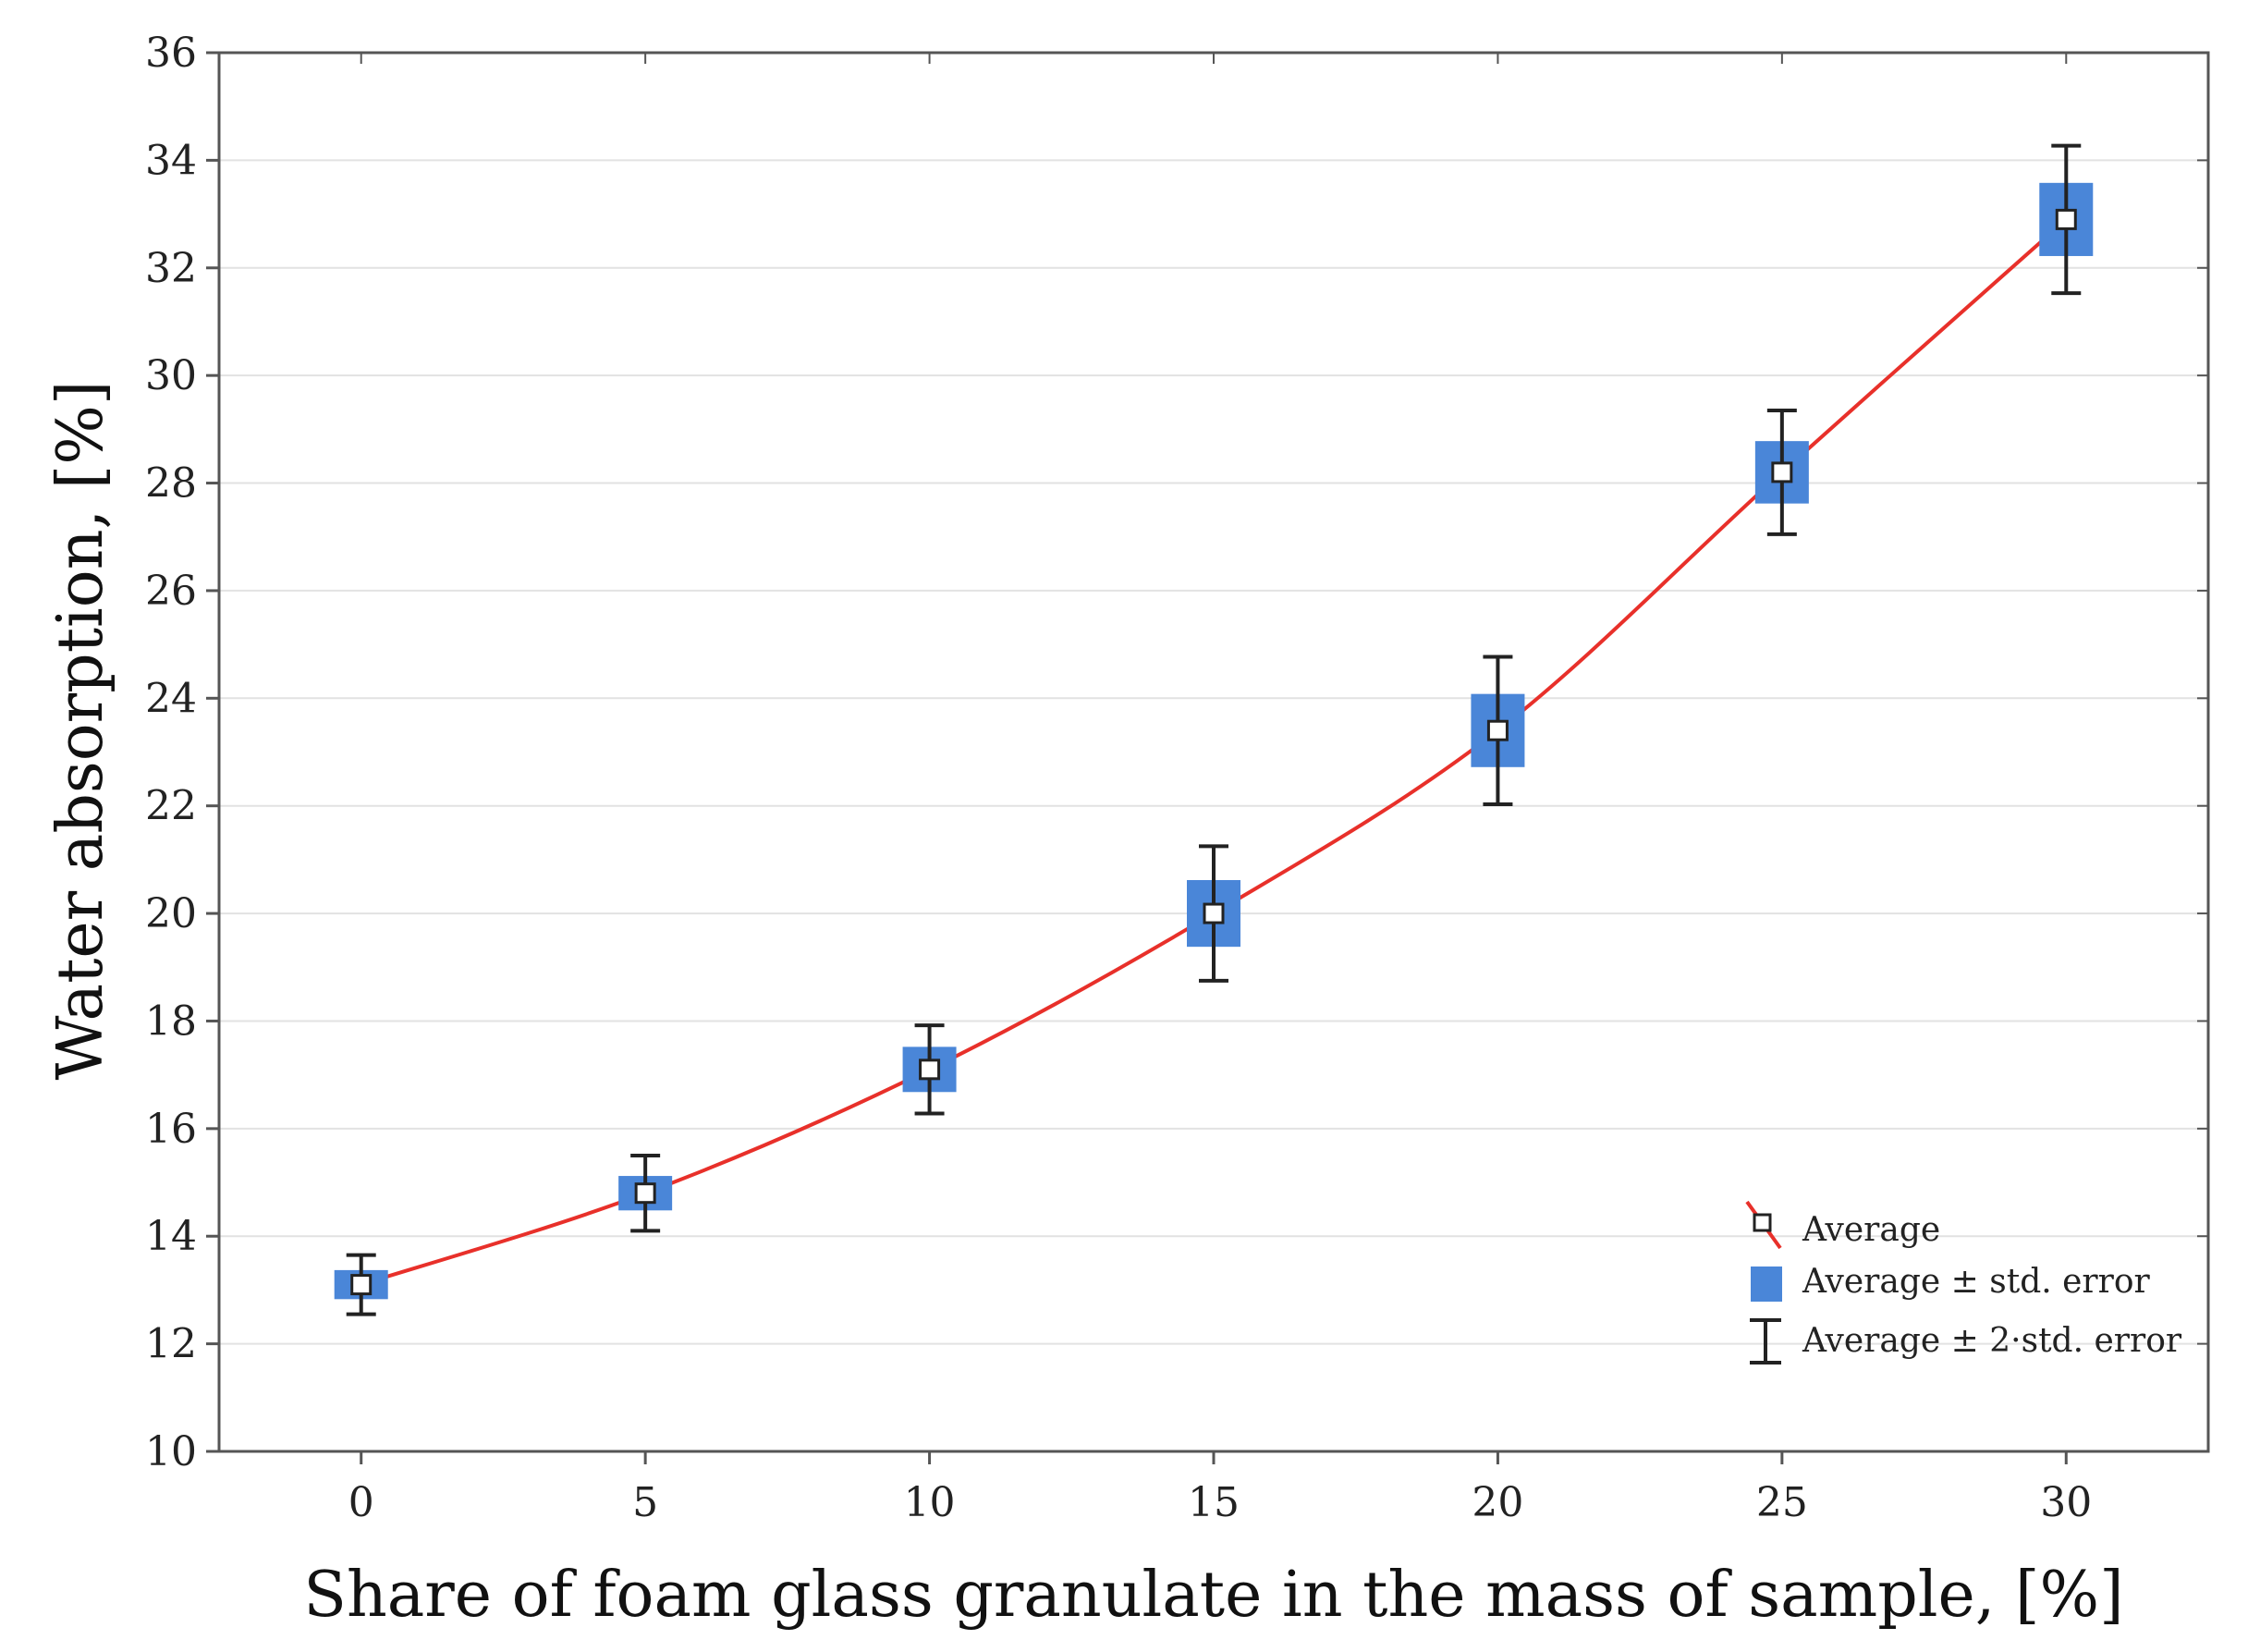 The height and width of the screenshot is (1652, 2248). What do you see at coordinates (171, 160) in the screenshot?
I see `y-tick-label-34: 34` at bounding box center [171, 160].